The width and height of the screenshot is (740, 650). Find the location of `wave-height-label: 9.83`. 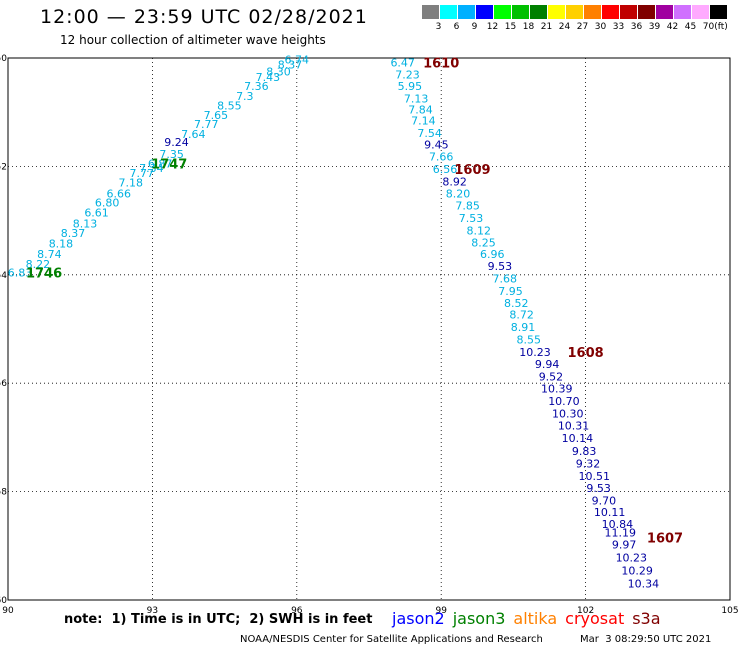

wave-height-label: 9.83 is located at coordinates (584, 451).